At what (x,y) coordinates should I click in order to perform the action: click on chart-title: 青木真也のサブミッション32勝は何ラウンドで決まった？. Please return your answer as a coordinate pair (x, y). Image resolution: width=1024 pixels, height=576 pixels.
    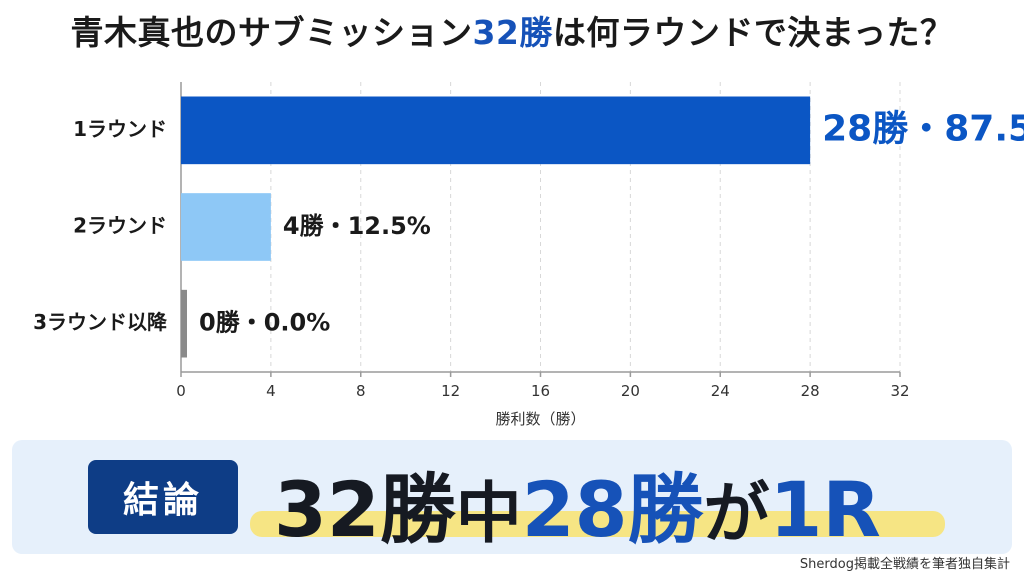
    Looking at the image, I should click on (512, 30).